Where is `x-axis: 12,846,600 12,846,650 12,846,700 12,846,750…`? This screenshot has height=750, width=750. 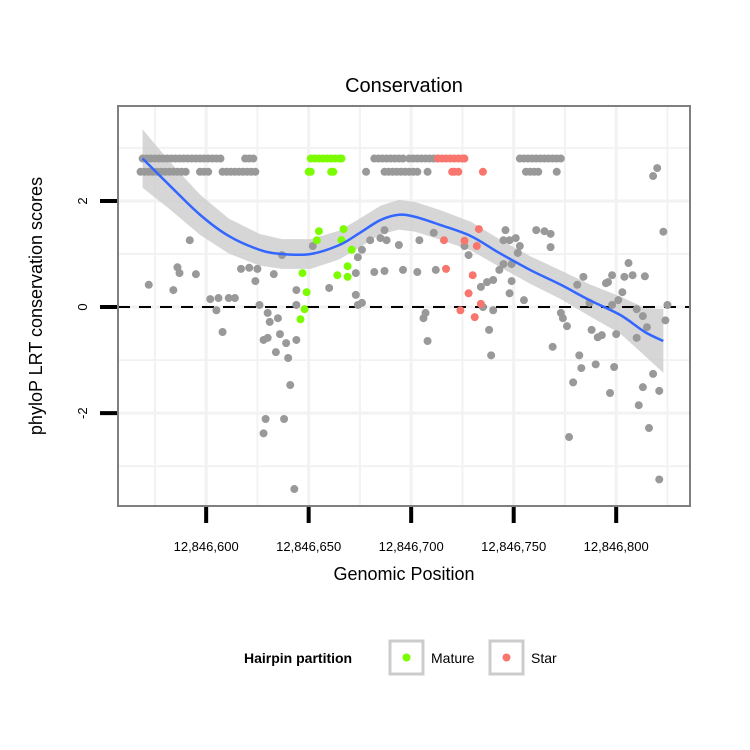 x-axis: 12,846,600 12,846,650 12,846,700 12,846,750… is located at coordinates (411, 530).